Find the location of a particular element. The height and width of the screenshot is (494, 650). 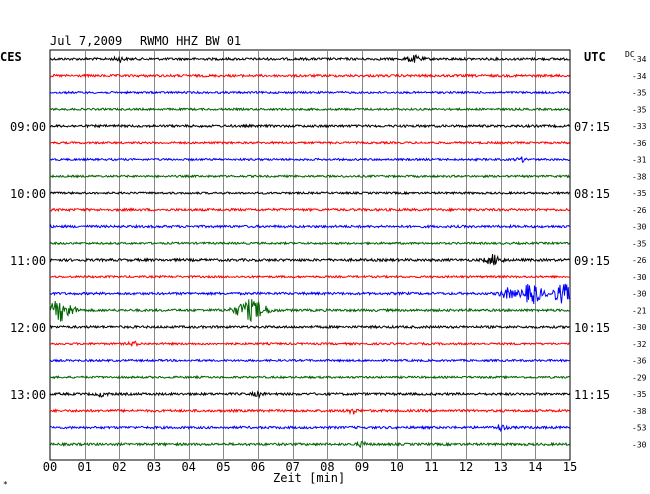

dc-offset-label: -53 is located at coordinates (639, 428).